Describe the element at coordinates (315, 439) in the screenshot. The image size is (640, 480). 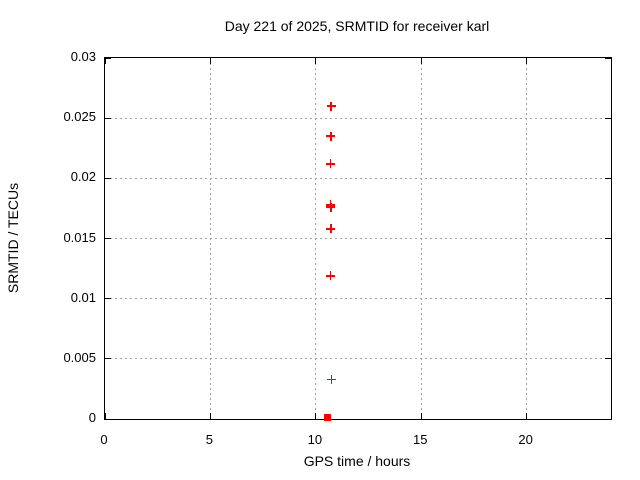
I see `x-tick-label: 10` at that location.